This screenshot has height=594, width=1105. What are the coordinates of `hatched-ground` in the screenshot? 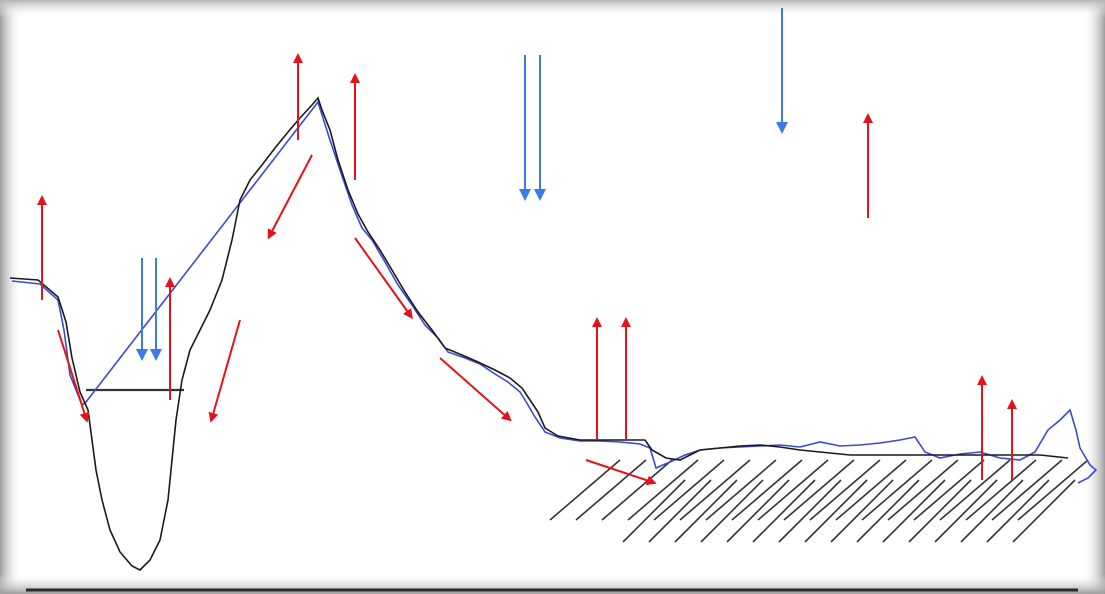 It's located at (819, 501).